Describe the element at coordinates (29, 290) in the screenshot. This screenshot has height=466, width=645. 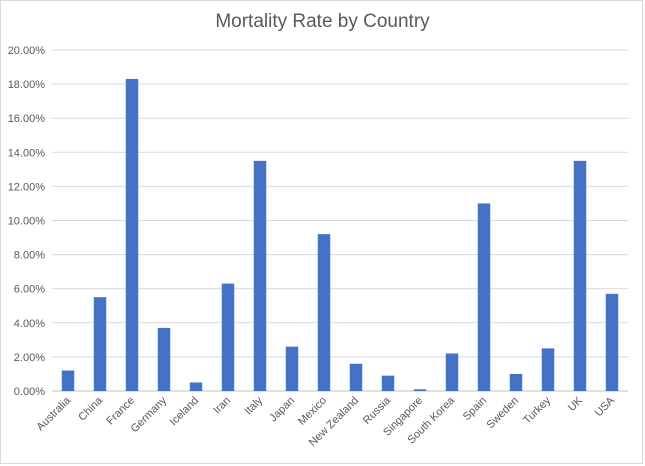
I see `y-tick-label: 6.00%` at that location.